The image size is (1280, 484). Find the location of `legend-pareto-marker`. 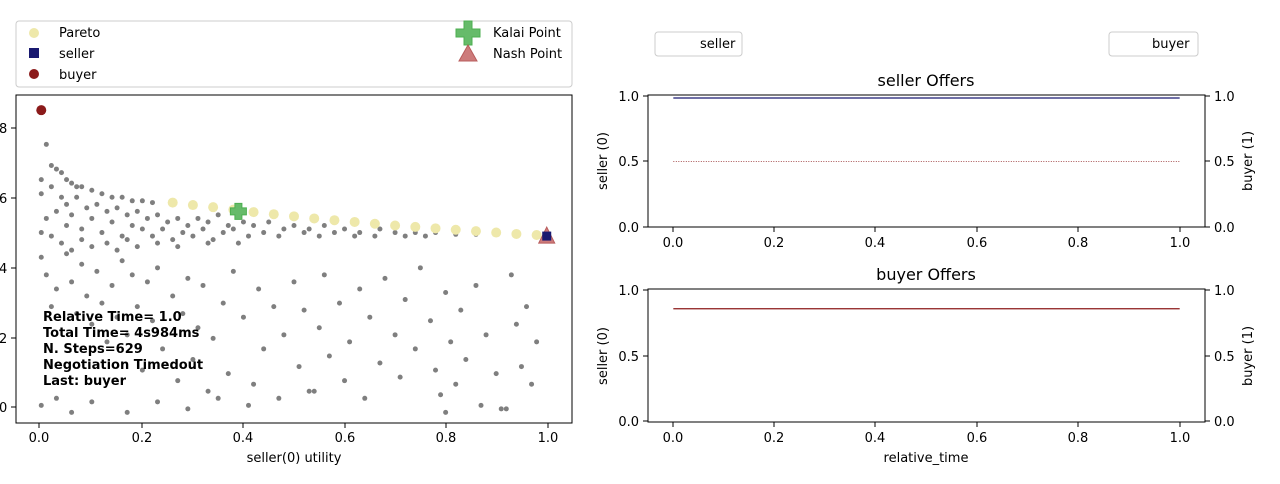

legend-pareto-marker is located at coordinates (34, 33).